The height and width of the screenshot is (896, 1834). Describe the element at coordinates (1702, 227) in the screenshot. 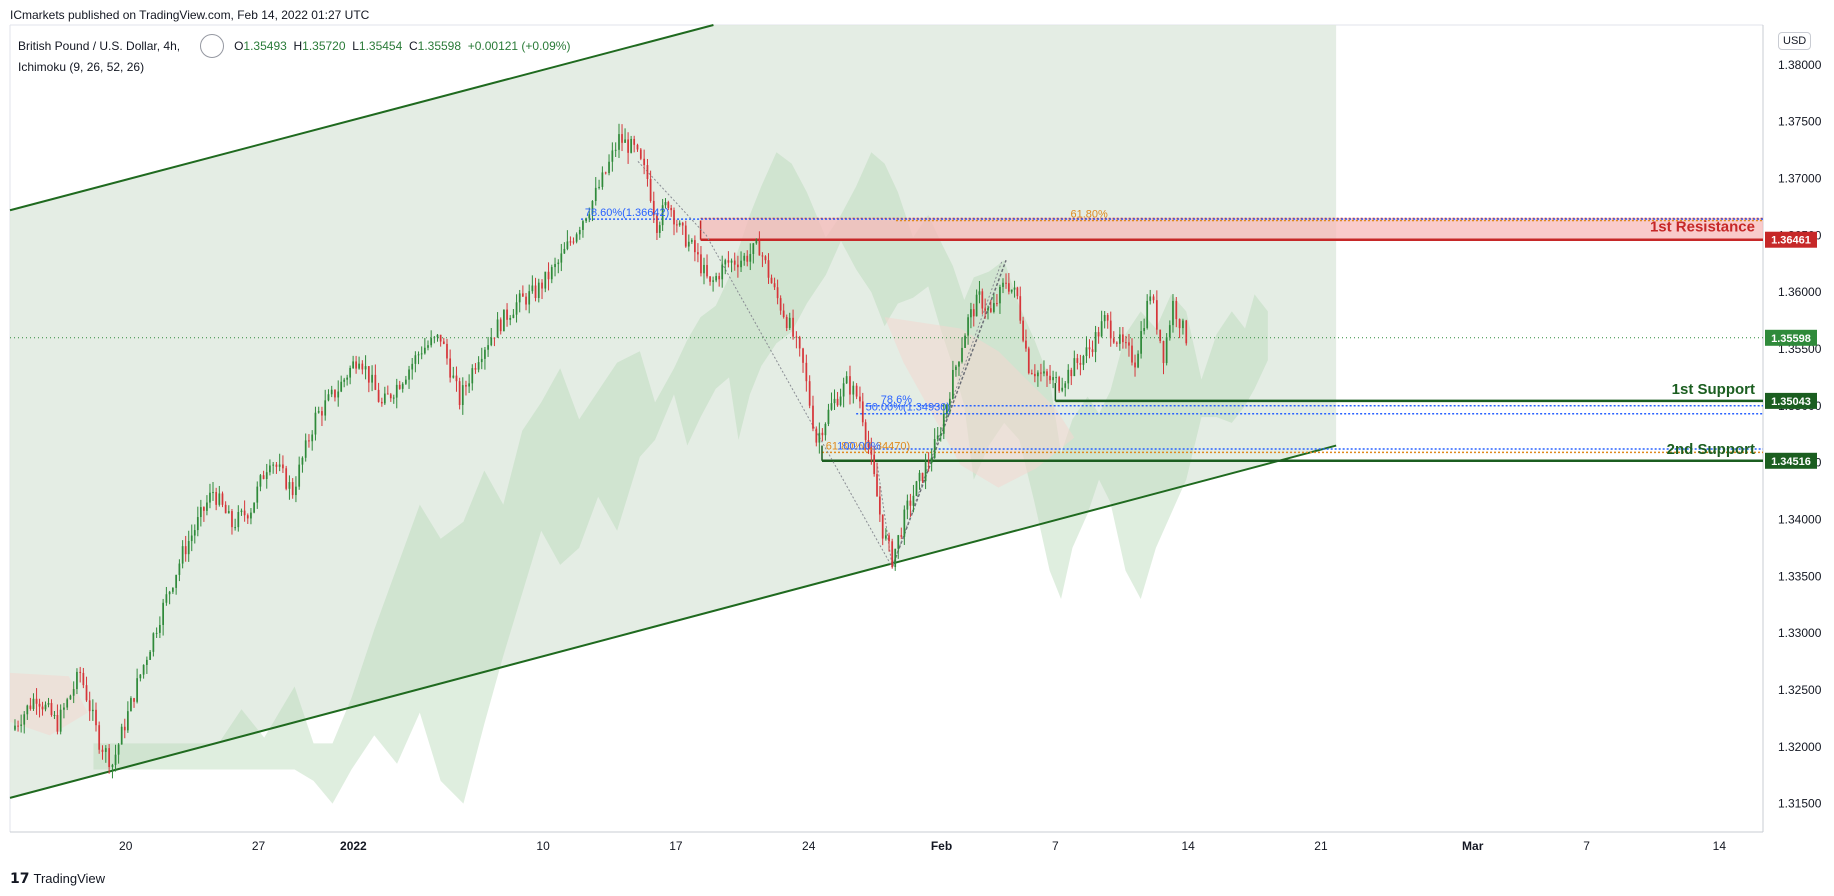

I see `resistance-label: 1st Resistance` at that location.